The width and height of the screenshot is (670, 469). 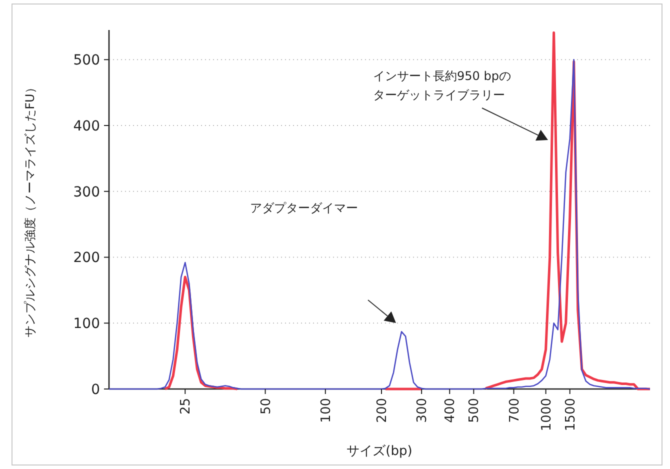 I want to click on x-tick-label: 1000, so click(x=546, y=415).